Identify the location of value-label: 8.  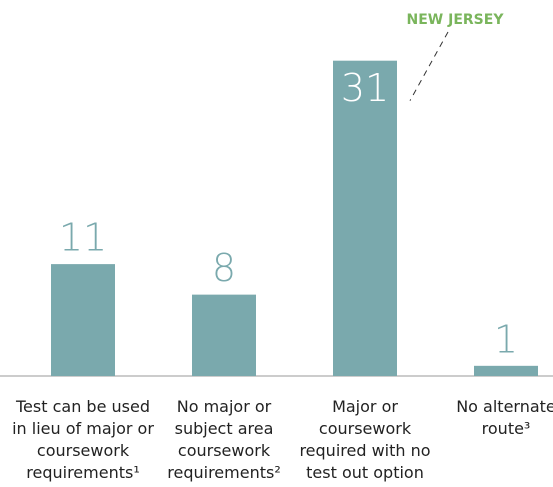
(224, 268).